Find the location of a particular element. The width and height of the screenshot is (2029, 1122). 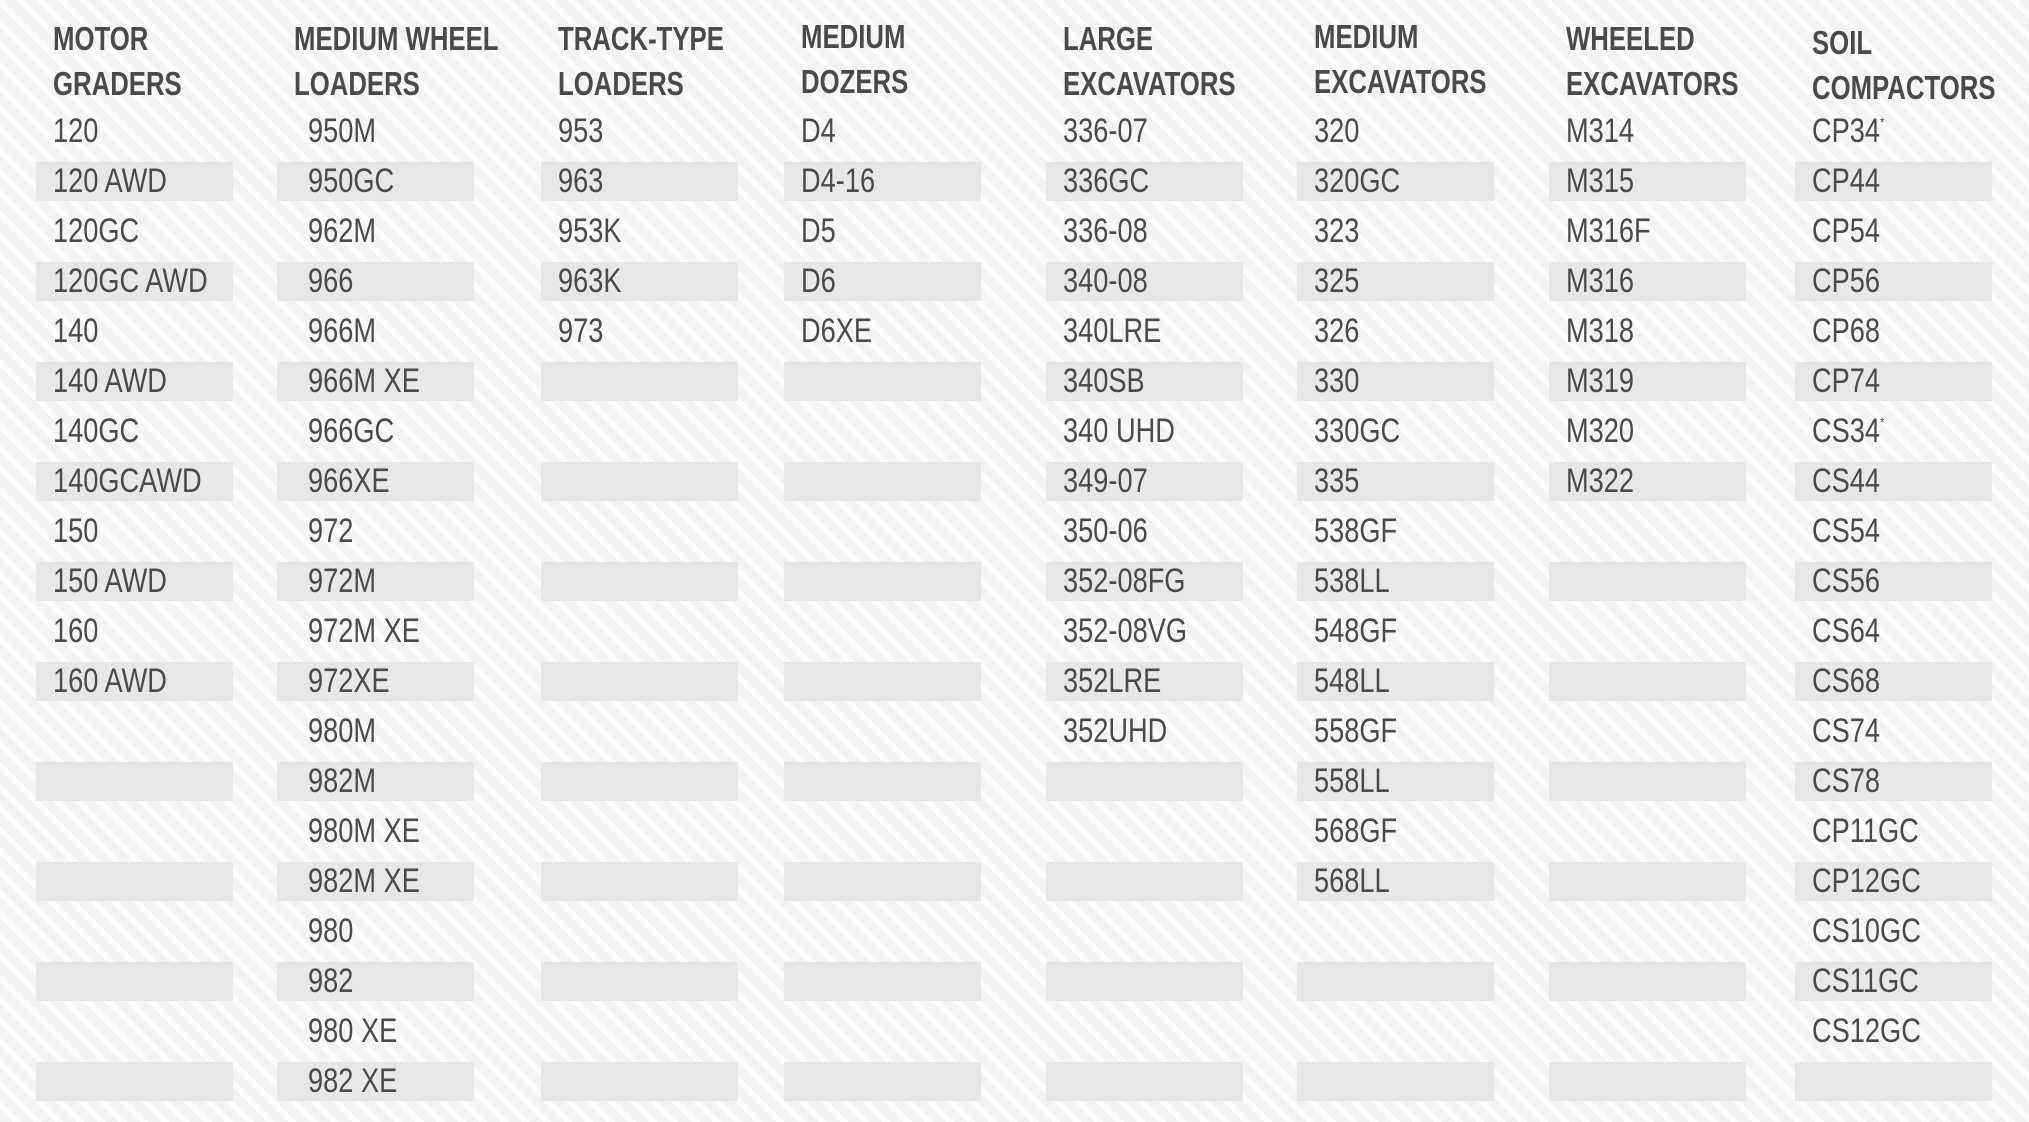

model-cell: M314 is located at coordinates (1600, 131).